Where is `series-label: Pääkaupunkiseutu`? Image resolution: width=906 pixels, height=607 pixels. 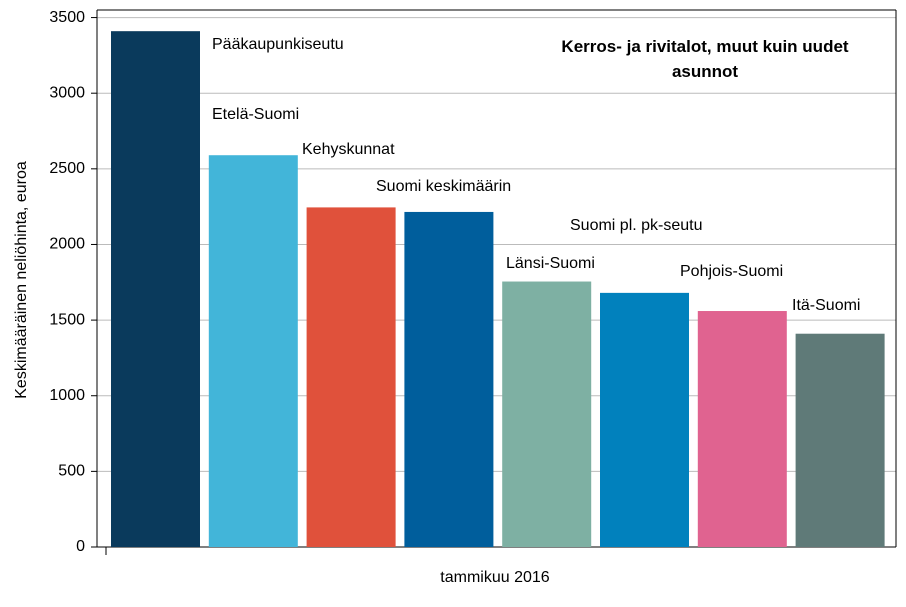 series-label: Pääkaupunkiseutu is located at coordinates (278, 44).